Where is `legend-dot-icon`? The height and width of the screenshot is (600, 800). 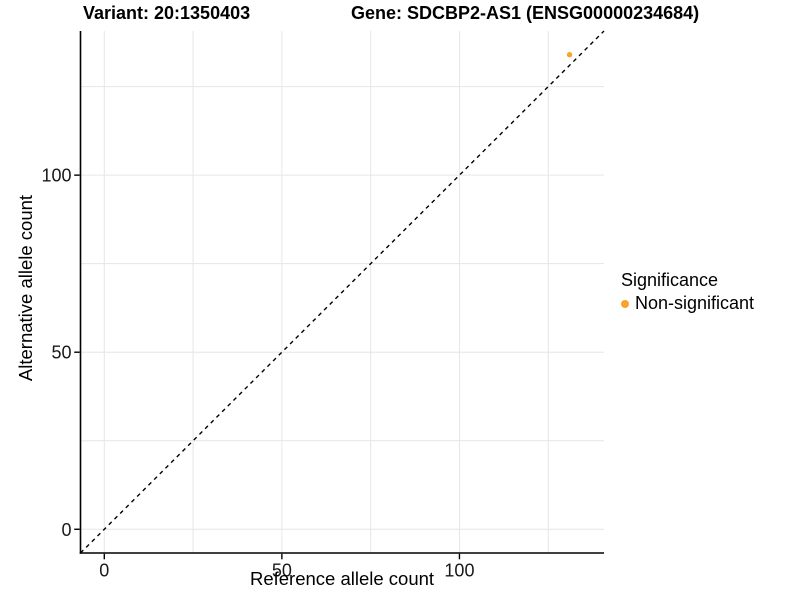 legend-dot-icon is located at coordinates (625, 303).